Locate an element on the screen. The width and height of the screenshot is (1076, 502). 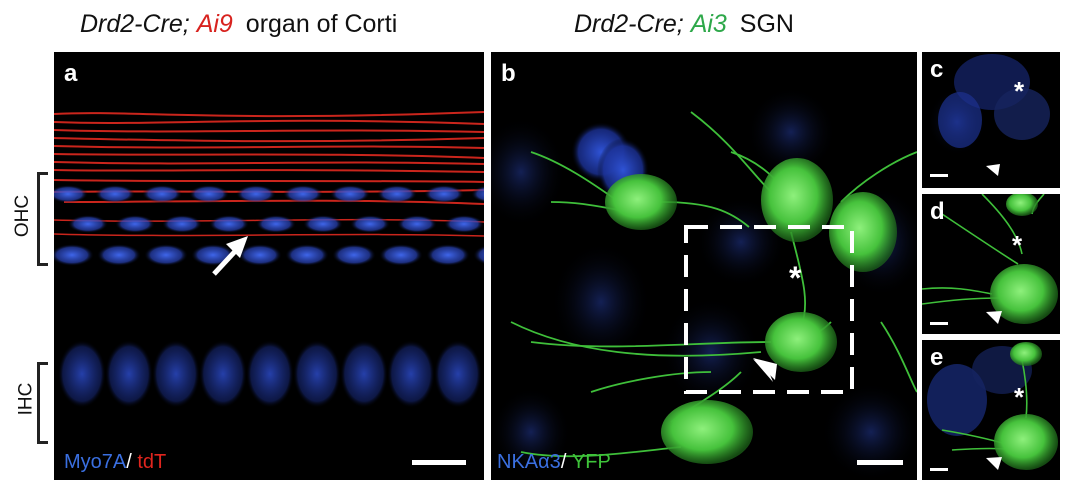
panel-c-image: * c is located at coordinates (991, 120).